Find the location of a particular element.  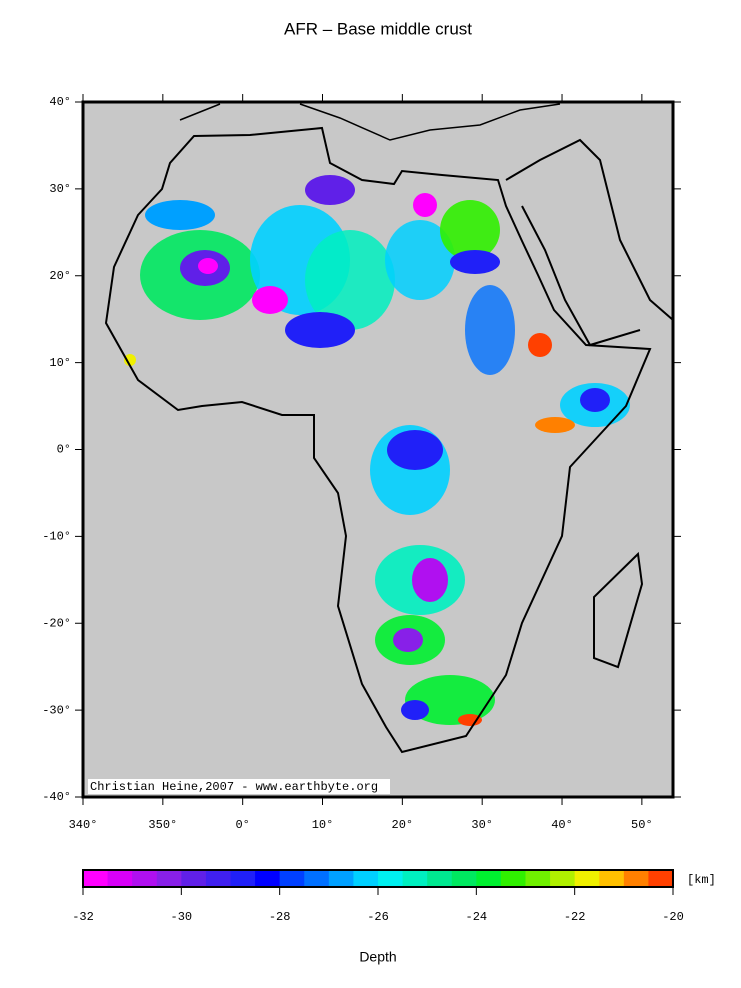

lon-tick-label: 30° is located at coordinates (482, 825).